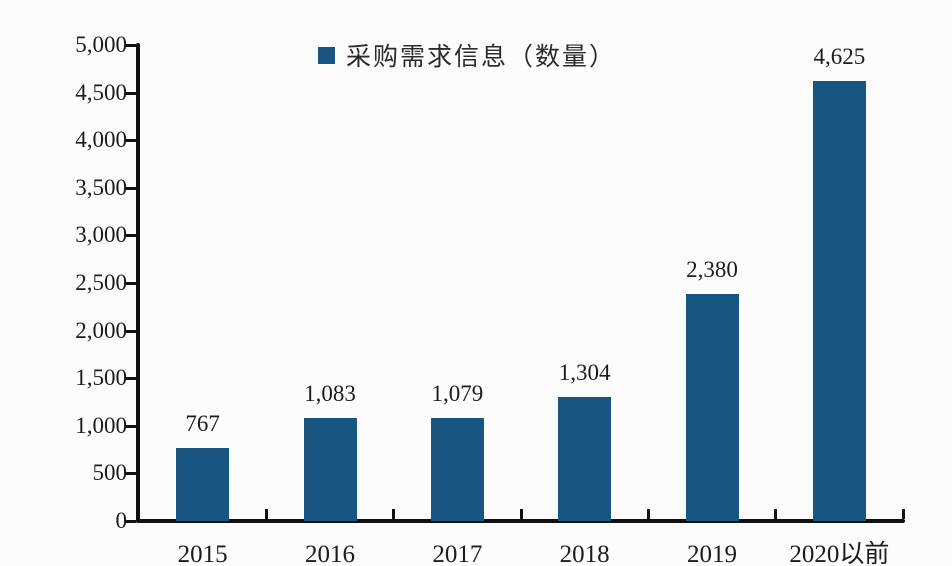  Describe the element at coordinates (457, 553) in the screenshot. I see `x-tick-label-2017: 2017` at that location.